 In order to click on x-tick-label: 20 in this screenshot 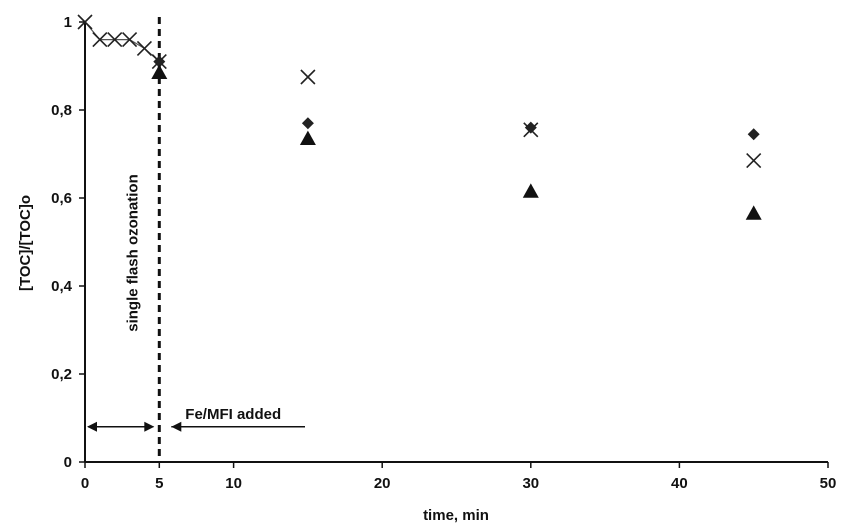, I will do `click(382, 483)`.